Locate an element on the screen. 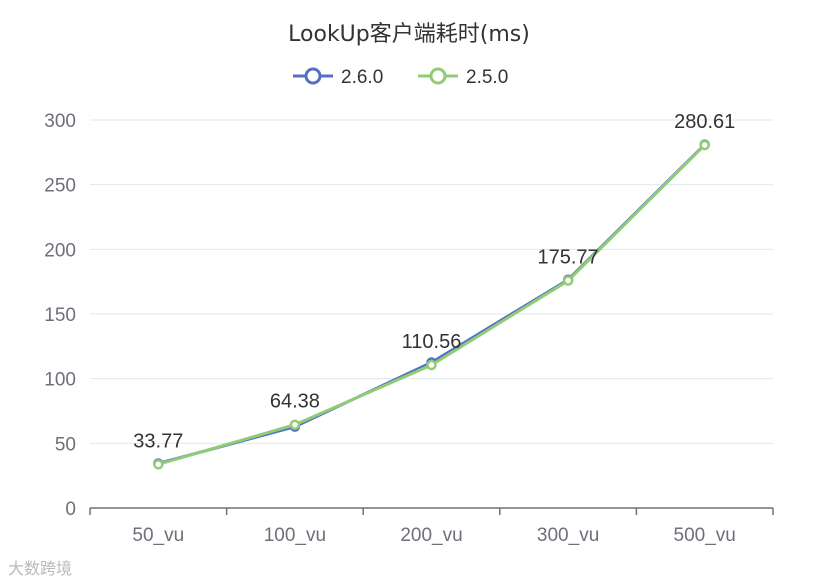 This screenshot has height=582, width=818. watermark: 大数跨境 is located at coordinates (40, 568).